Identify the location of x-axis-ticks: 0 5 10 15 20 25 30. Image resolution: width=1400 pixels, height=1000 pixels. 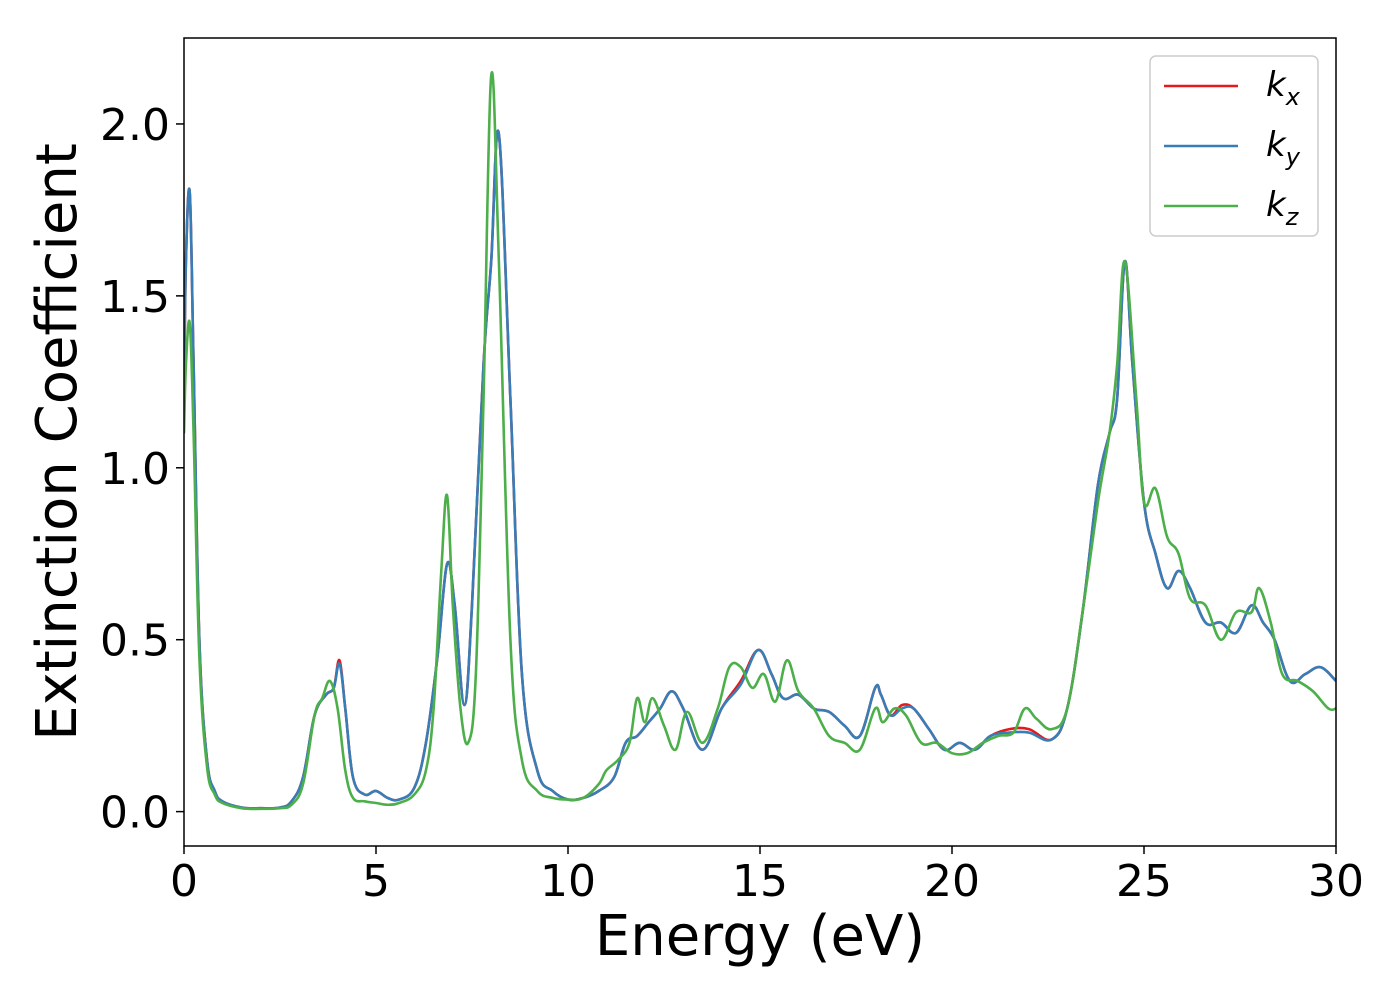
(767, 876).